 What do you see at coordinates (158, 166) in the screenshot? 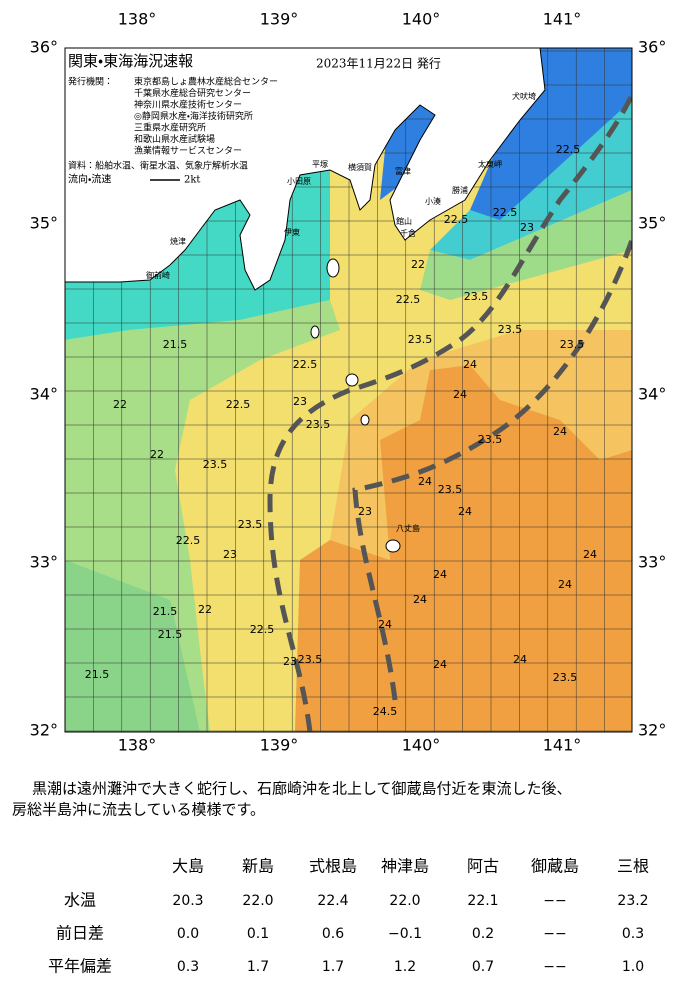
I see `source: 資料：船舶水温、衛星水温、気象庁解析水温` at bounding box center [158, 166].